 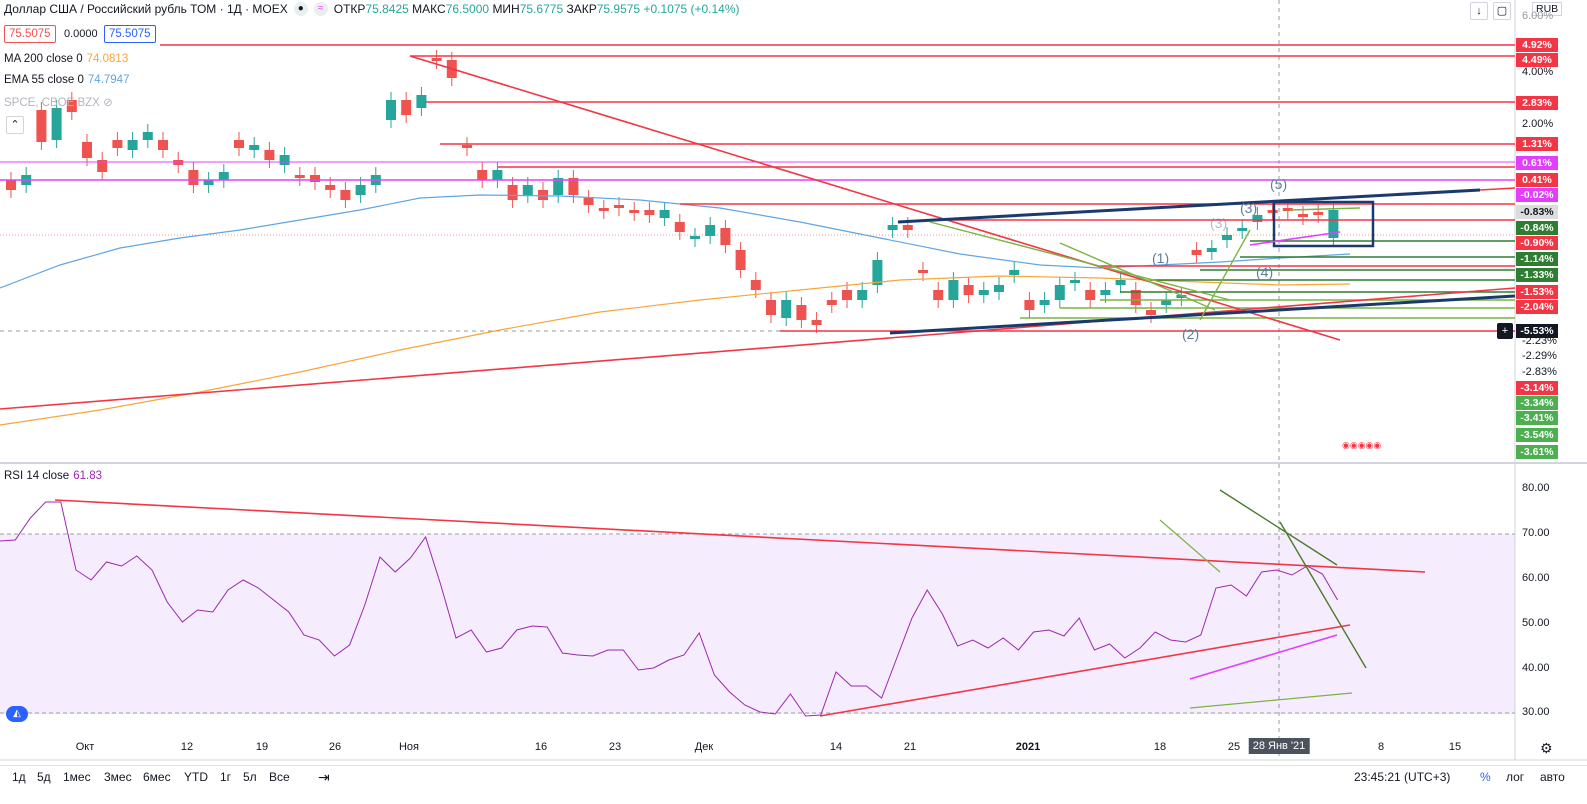 I want to click on wave-label: (1), so click(x=1161, y=258).